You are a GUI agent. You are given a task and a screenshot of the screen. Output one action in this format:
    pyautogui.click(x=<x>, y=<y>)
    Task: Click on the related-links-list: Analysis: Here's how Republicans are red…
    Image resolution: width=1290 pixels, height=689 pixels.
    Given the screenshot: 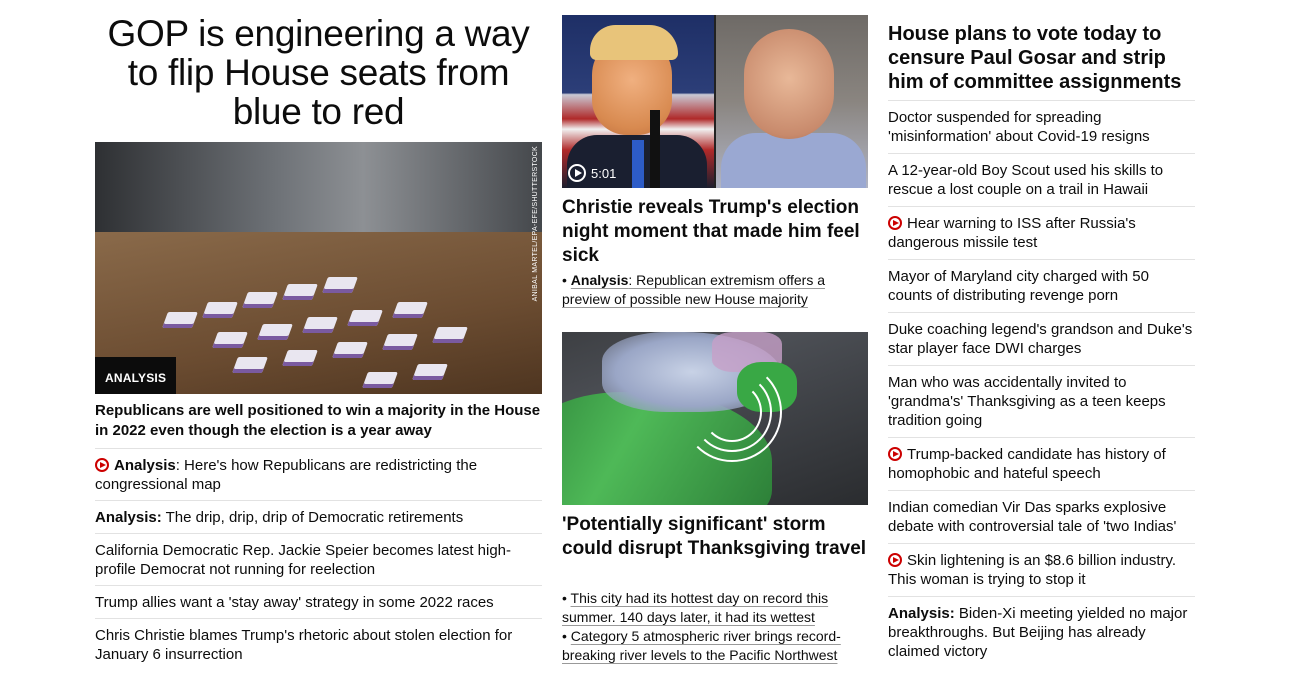 What is the action you would take?
    pyautogui.click(x=318, y=559)
    